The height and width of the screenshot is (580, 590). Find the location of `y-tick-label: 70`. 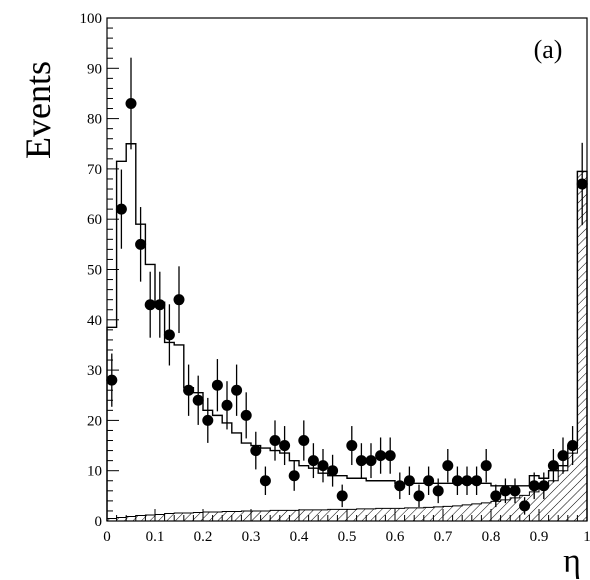

y-tick-label: 70 is located at coordinates (94, 170).